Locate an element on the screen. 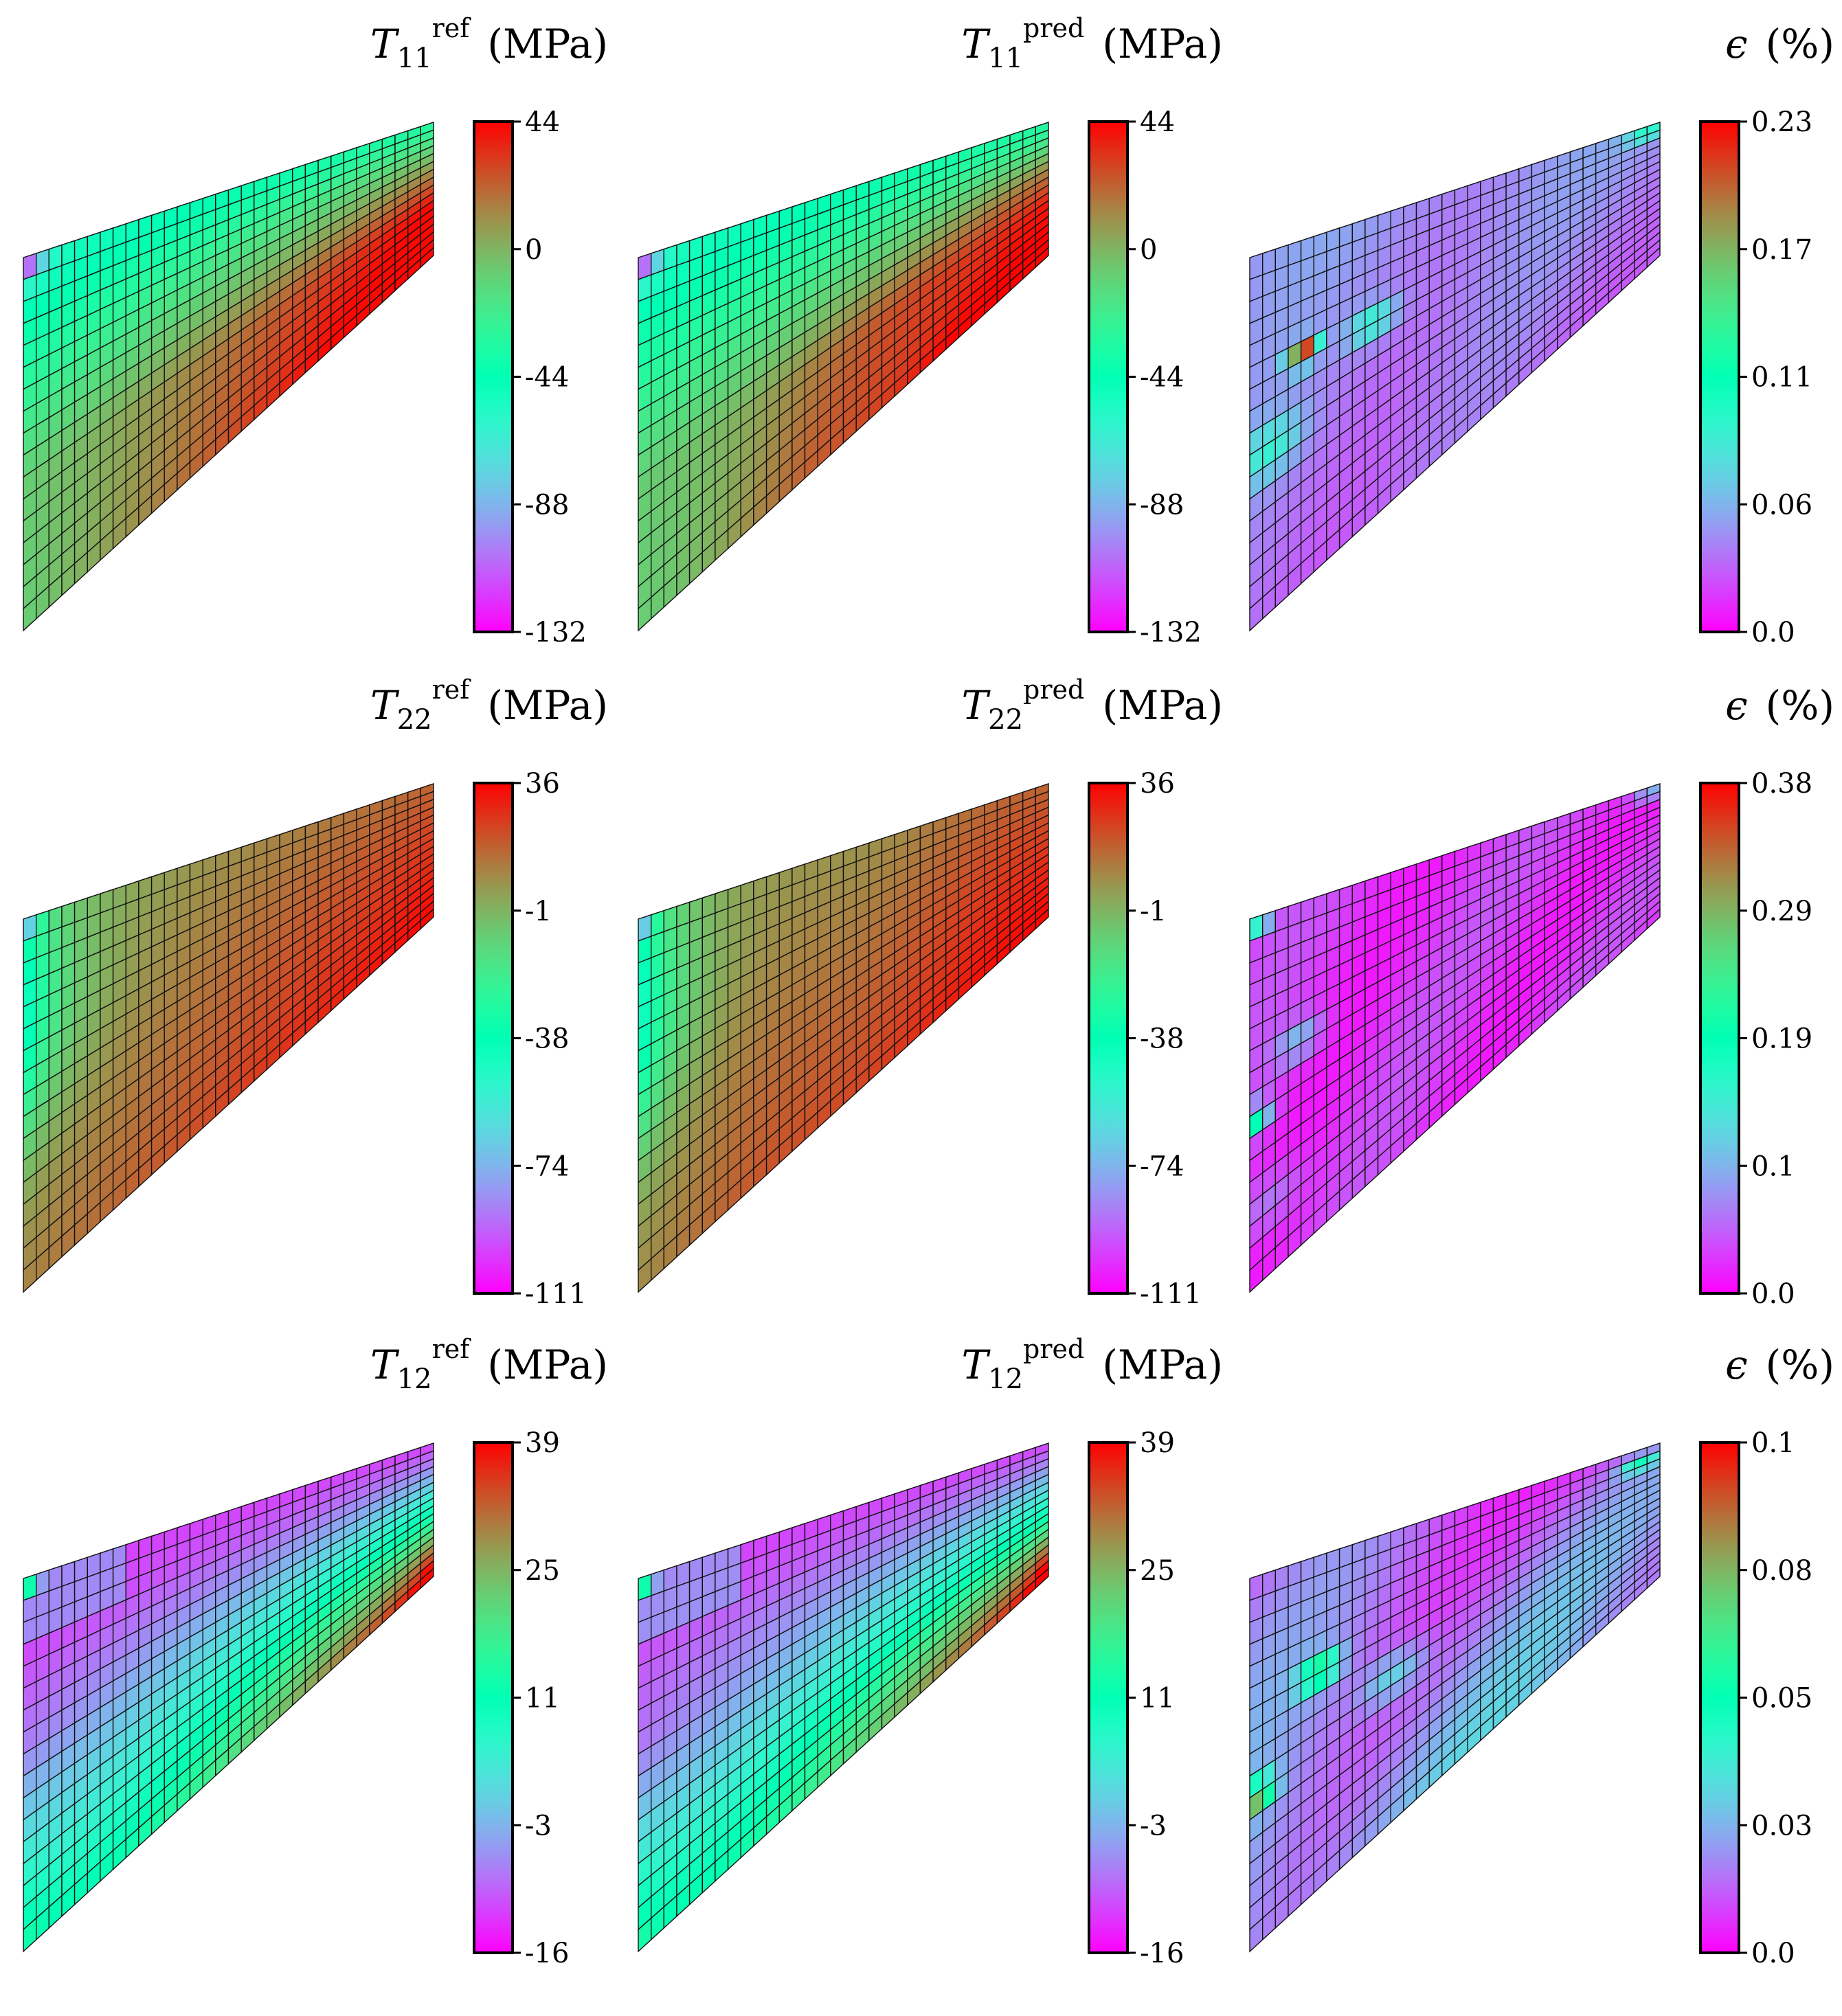 This screenshot has width=1842, height=2016. panel-T12_ref: 39 25 11 -3 -16 is located at coordinates (296, 1698).